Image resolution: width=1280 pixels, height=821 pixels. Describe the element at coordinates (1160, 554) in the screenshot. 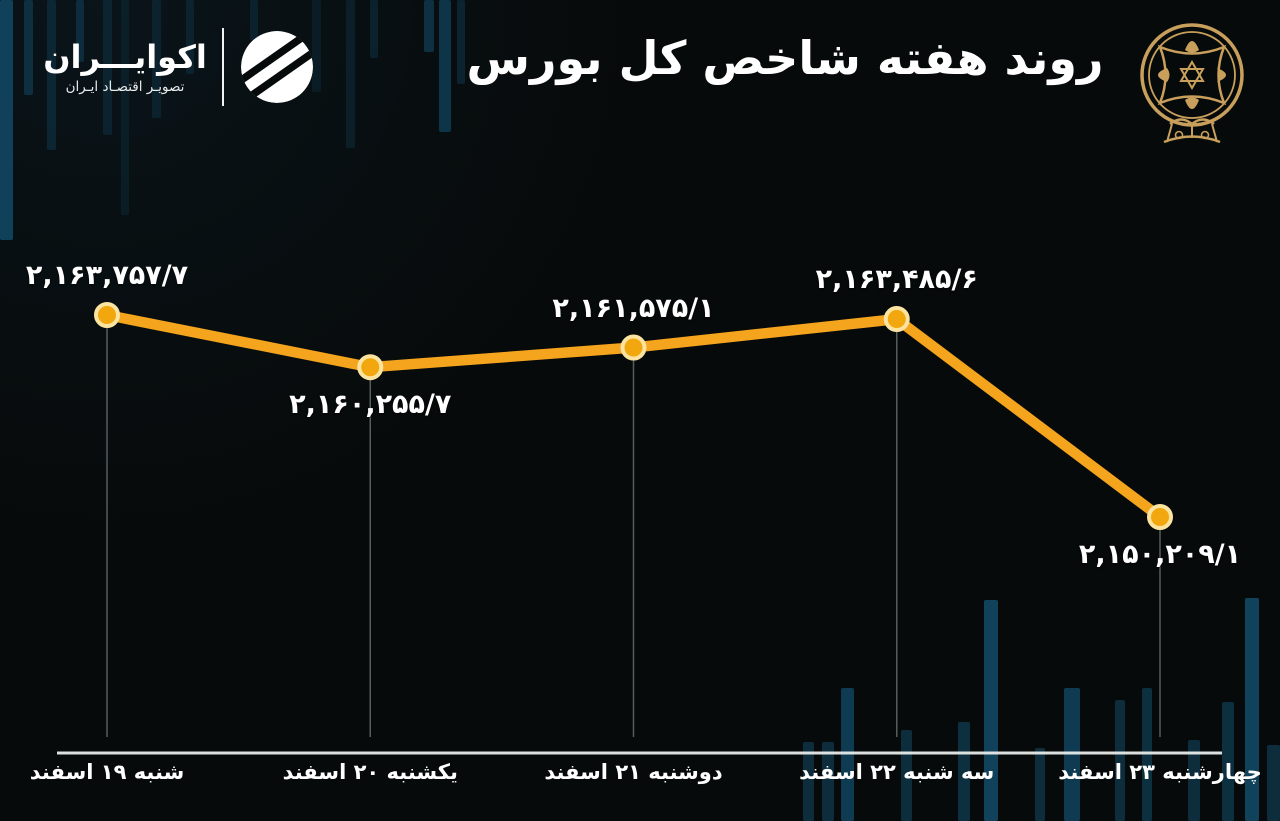

I see `value-label-4: ۲,۱۵۰,۲۰۹/۱` at that location.